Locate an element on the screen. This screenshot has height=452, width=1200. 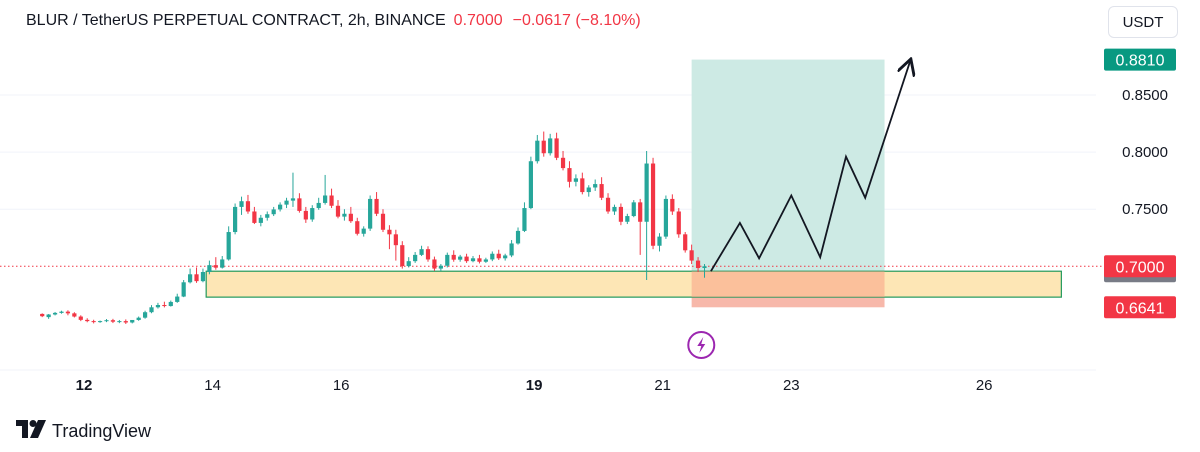
projected-path-arrow is located at coordinates (810, 166).